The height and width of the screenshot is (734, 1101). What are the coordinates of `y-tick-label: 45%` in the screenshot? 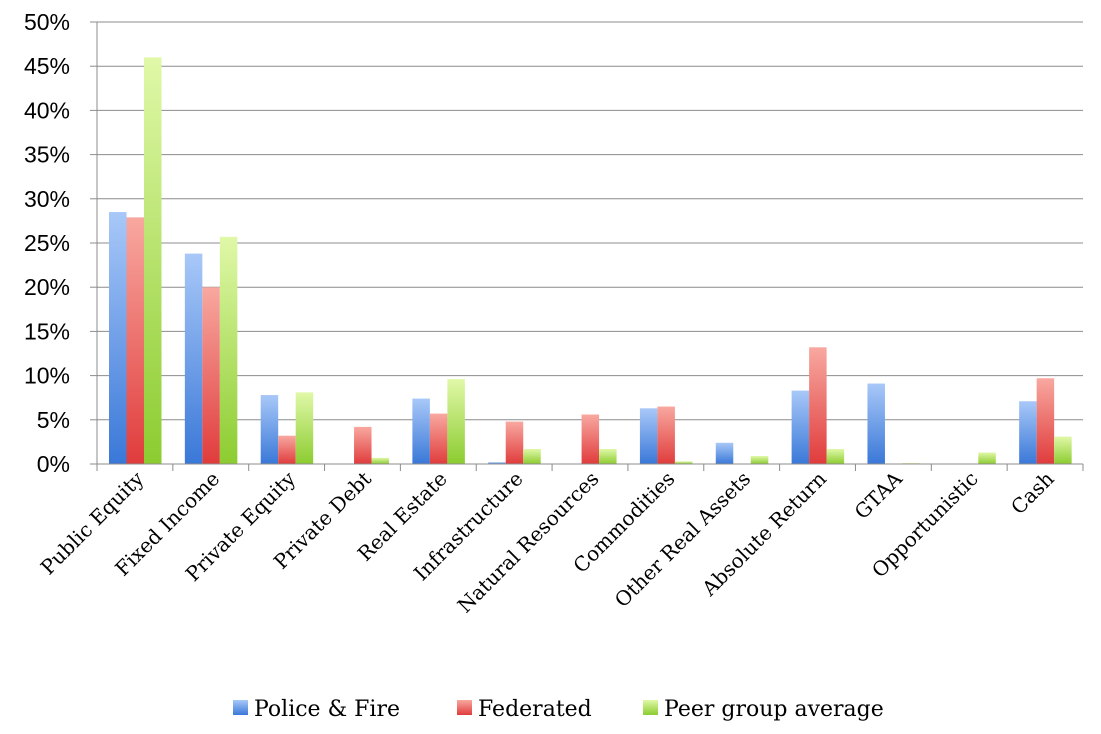 It's located at (47, 66).